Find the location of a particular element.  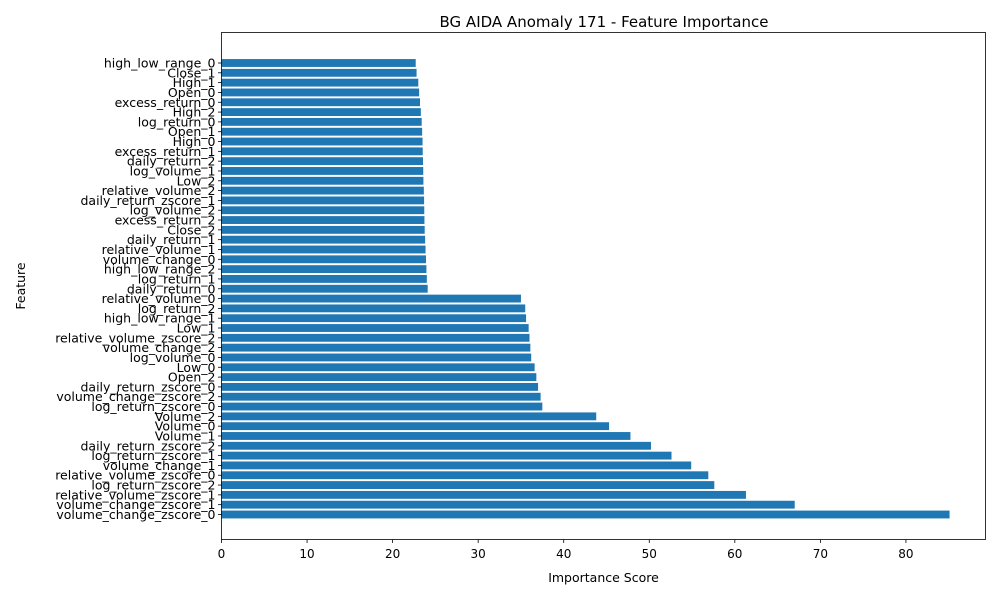

y-tick-label: high_low_range_2 is located at coordinates (160, 269).